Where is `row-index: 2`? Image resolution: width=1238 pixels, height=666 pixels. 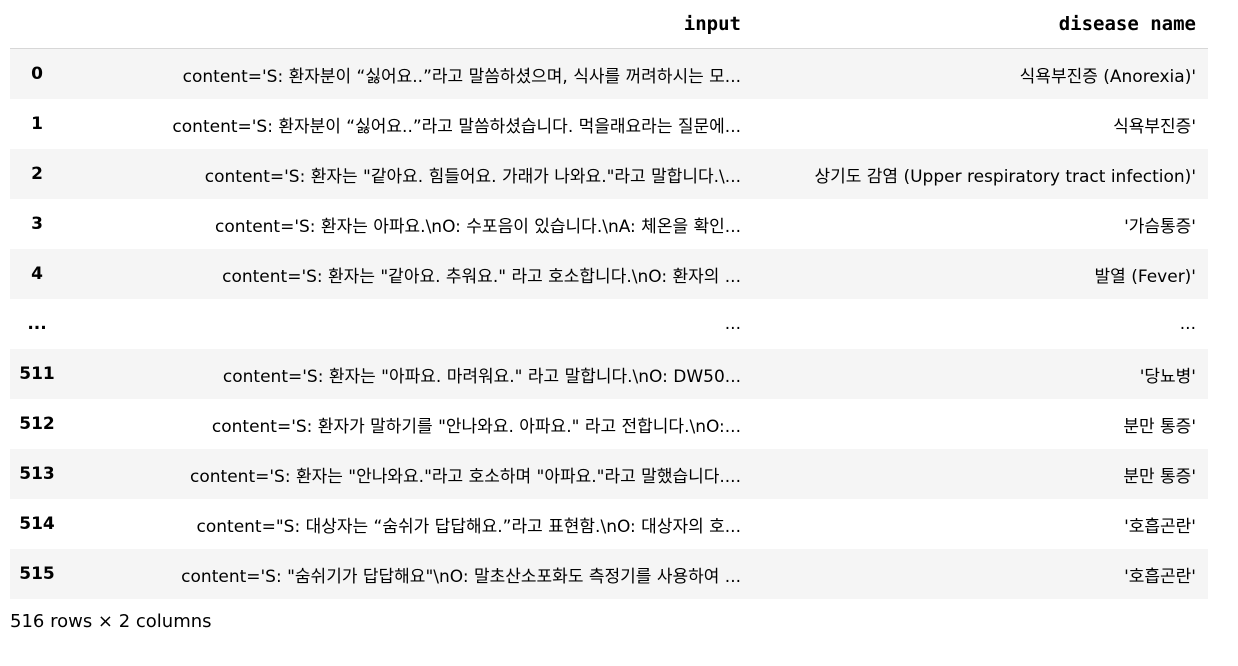
row-index: 2 is located at coordinates (37, 174).